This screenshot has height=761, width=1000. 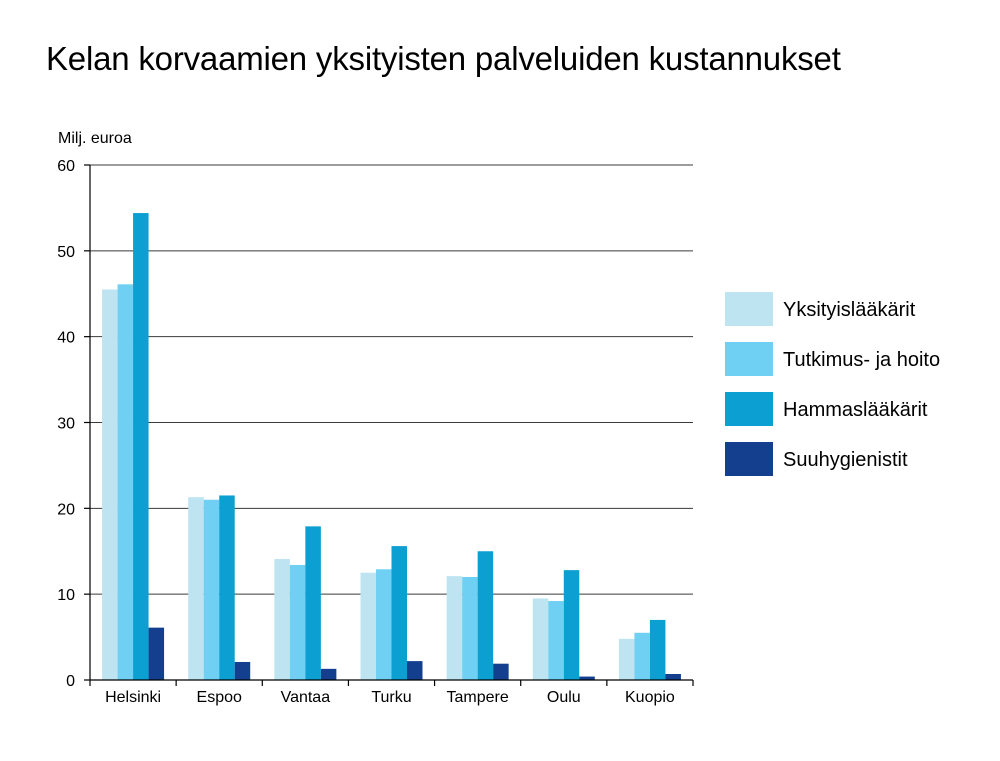 What do you see at coordinates (845, 460) in the screenshot?
I see `legend-label-3: Suuhygienistit` at bounding box center [845, 460].